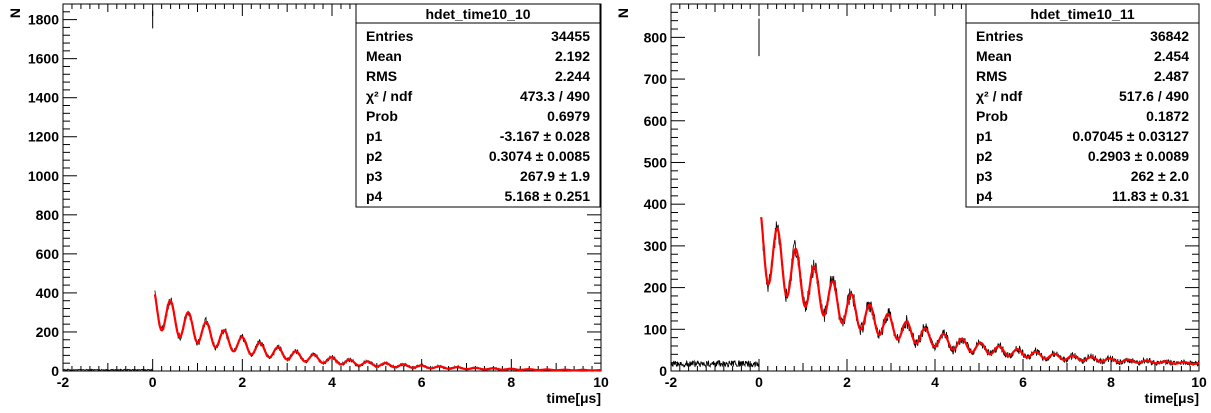 This screenshot has height=413, width=1211. Describe the element at coordinates (43, 176) in the screenshot. I see `y-tick-label: 1000` at that location.